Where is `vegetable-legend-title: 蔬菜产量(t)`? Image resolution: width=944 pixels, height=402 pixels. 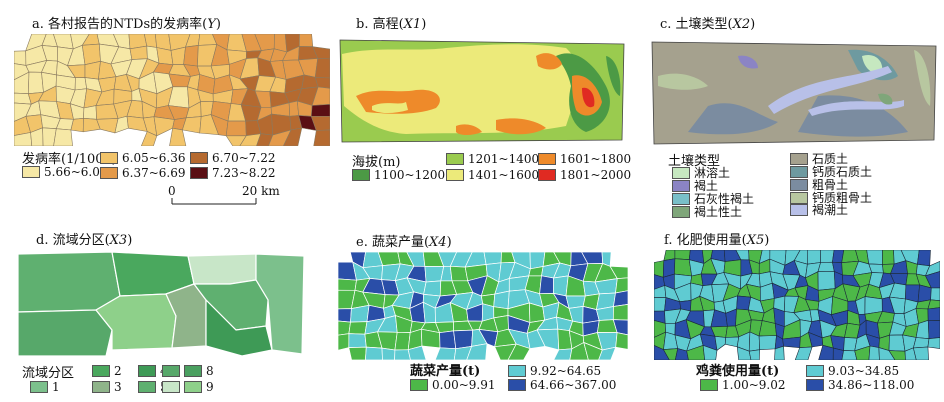 vegetable-legend-title: 蔬菜产量(t) is located at coordinates (445, 371).